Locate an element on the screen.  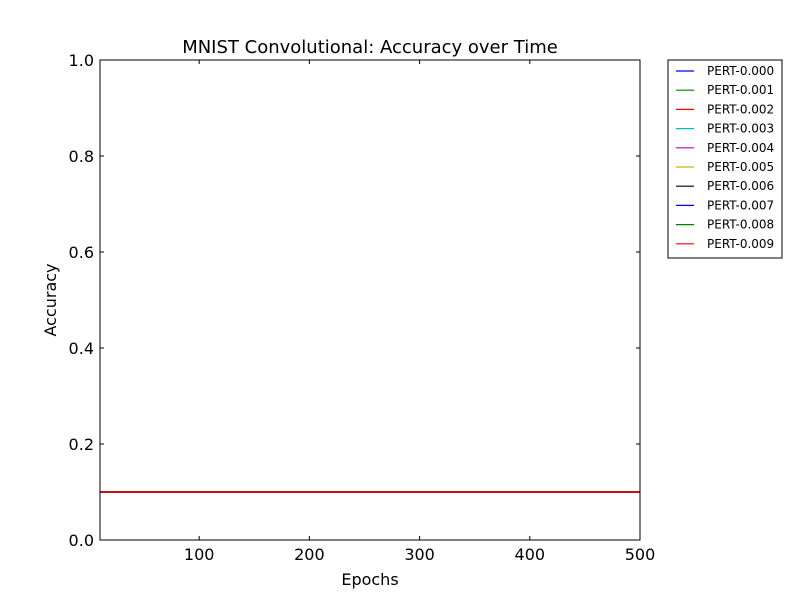
legend-label-6: PERT-0.006 is located at coordinates (740, 186).